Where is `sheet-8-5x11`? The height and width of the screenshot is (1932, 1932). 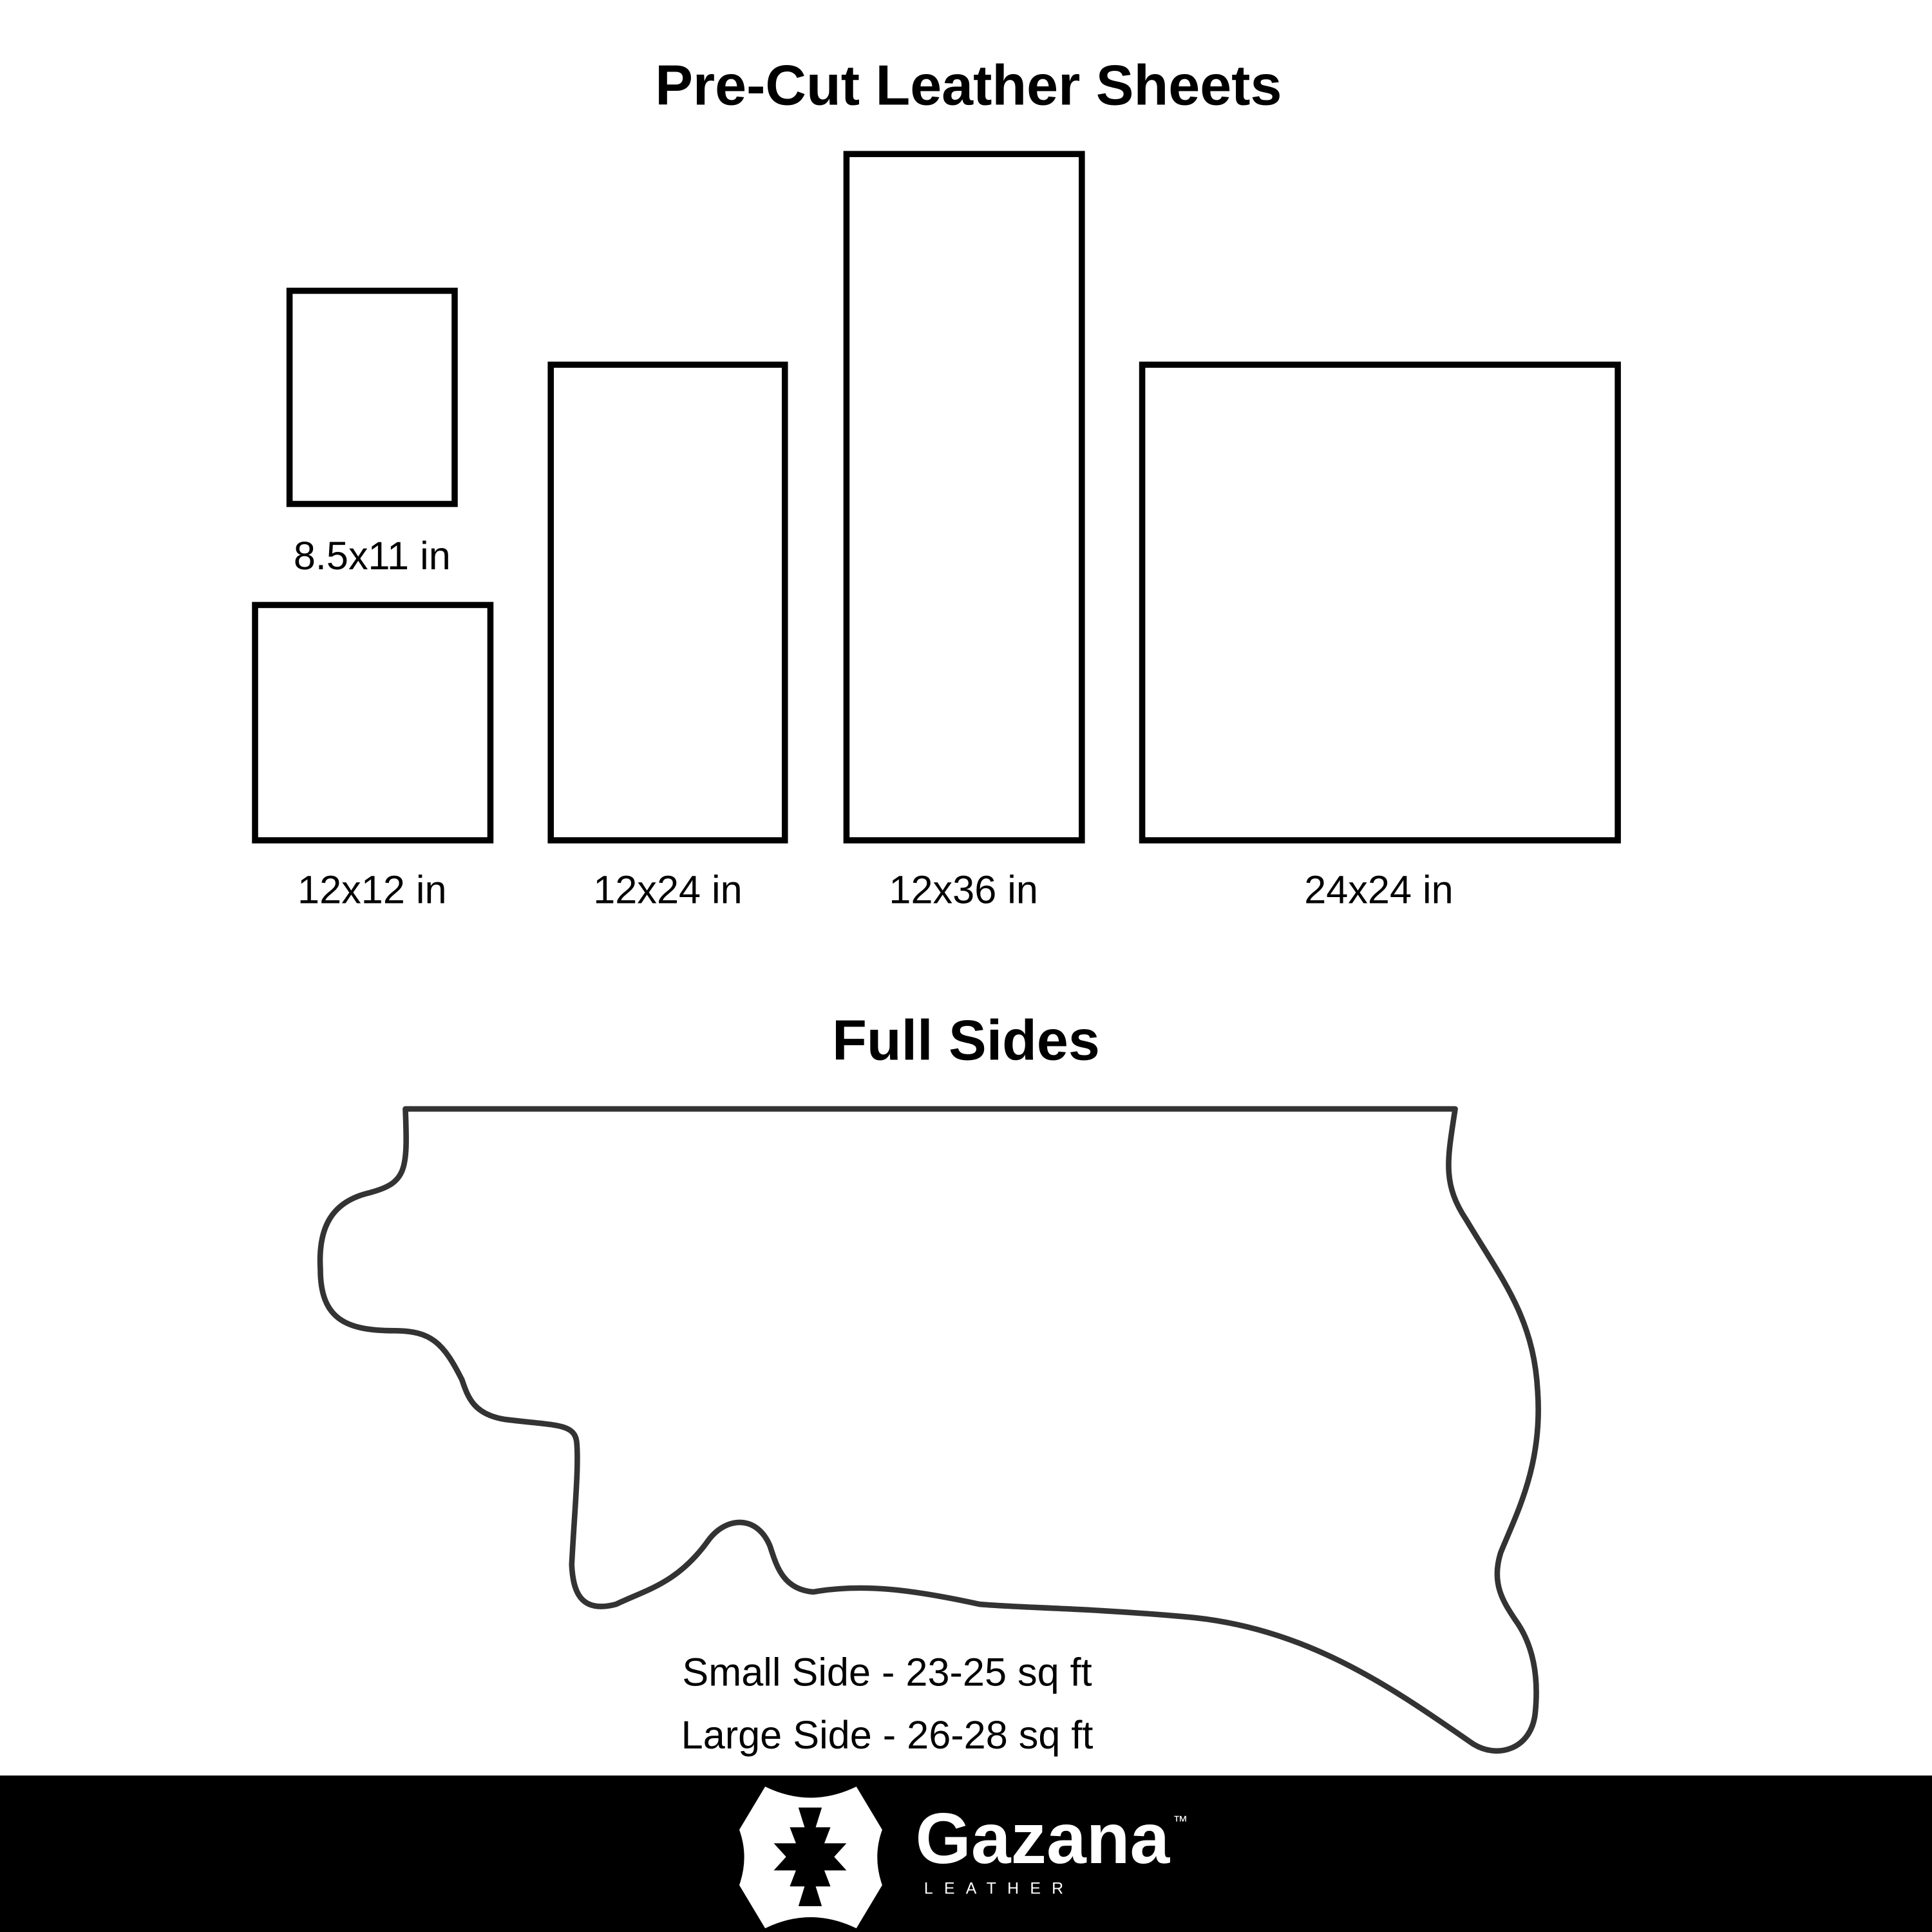 sheet-8-5x11 is located at coordinates (372, 397).